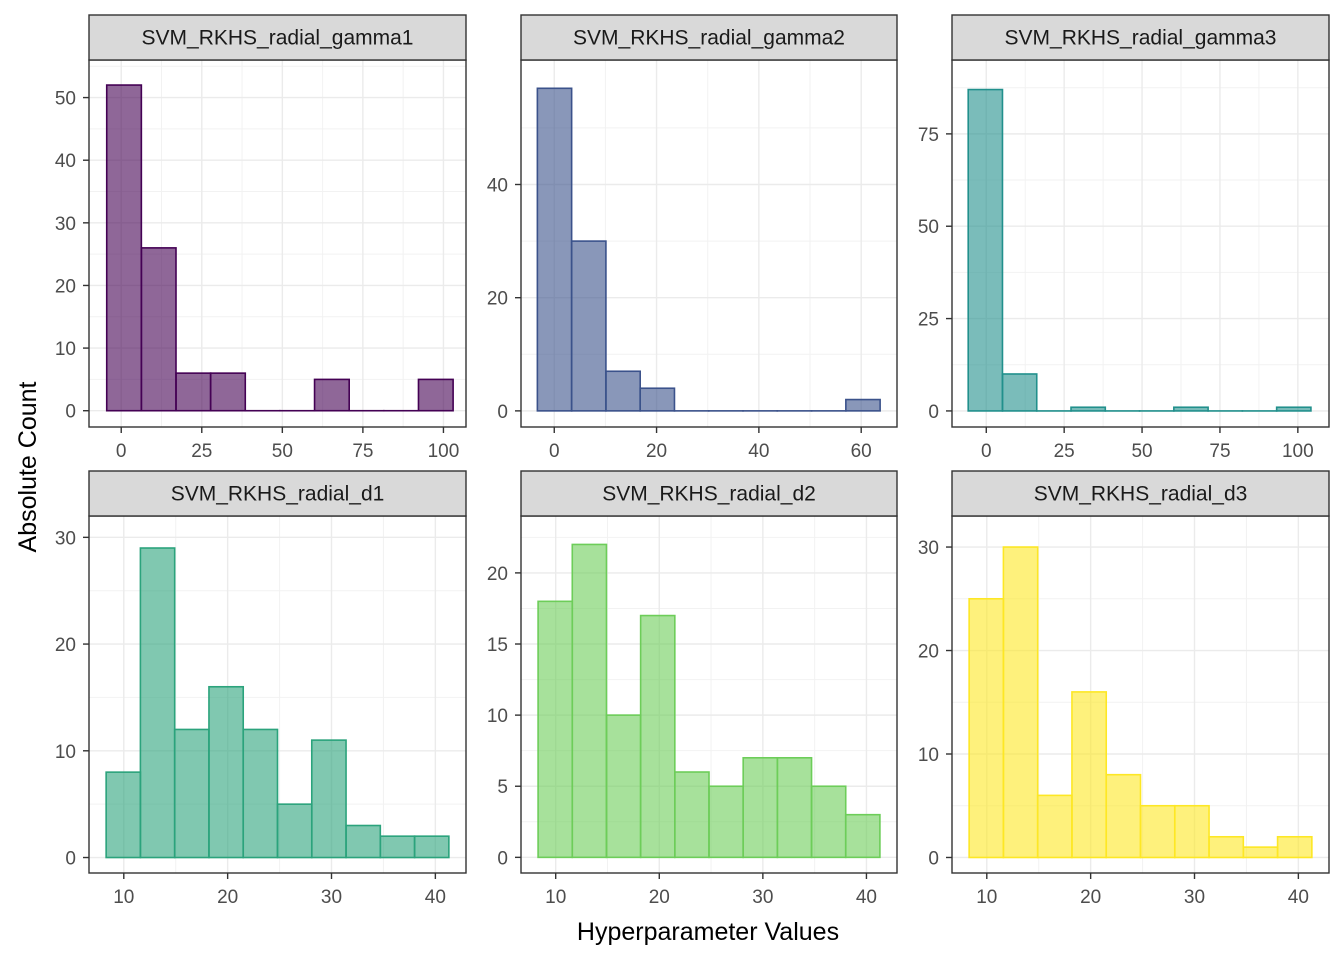  I want to click on panel-background, so click(1140, 243).